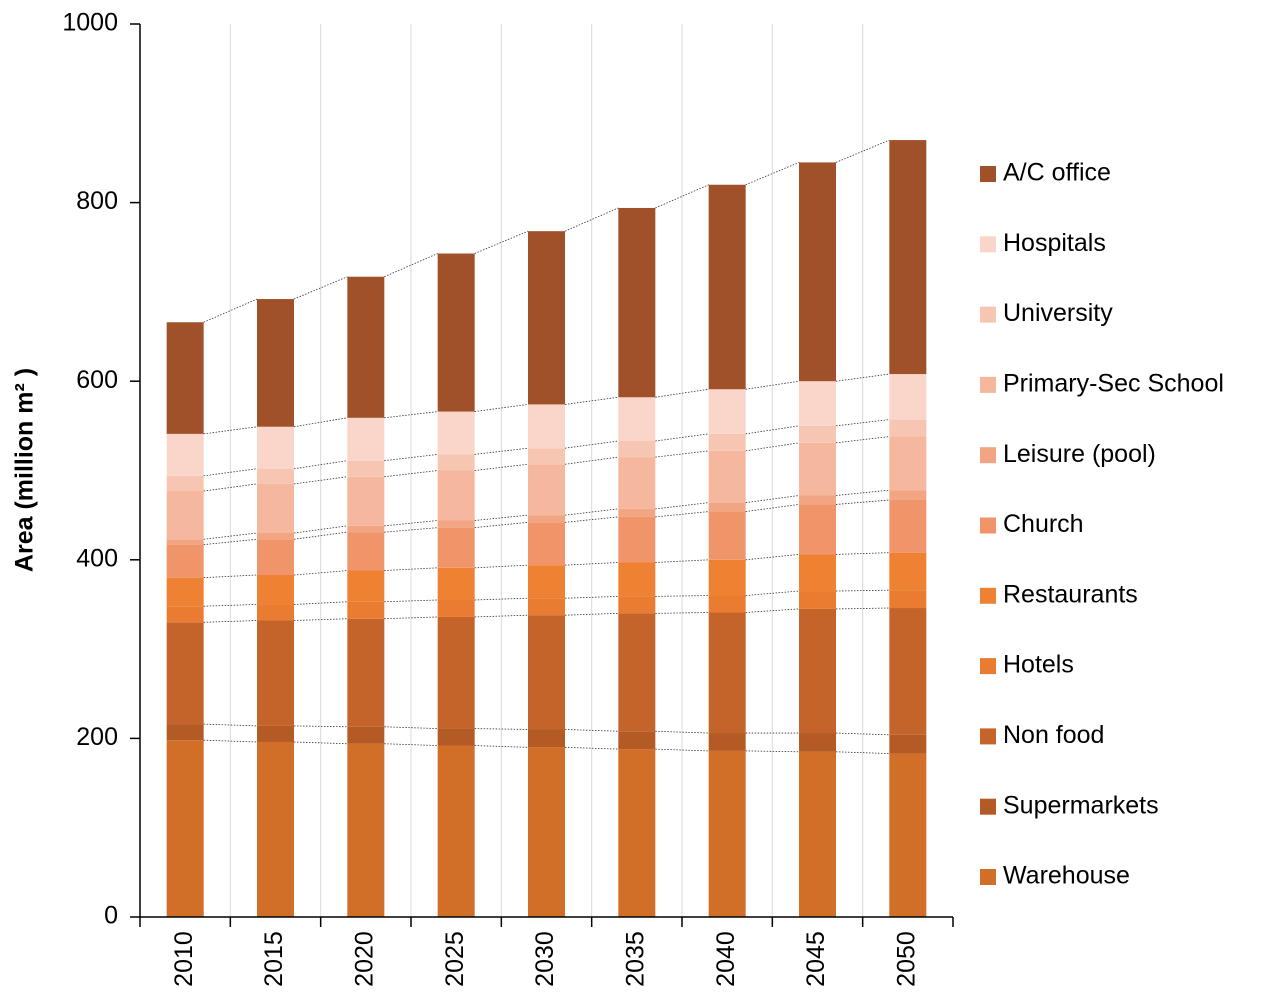 This screenshot has width=1279, height=1008. What do you see at coordinates (97, 201) in the screenshot?
I see `y-tick-label: 800` at bounding box center [97, 201].